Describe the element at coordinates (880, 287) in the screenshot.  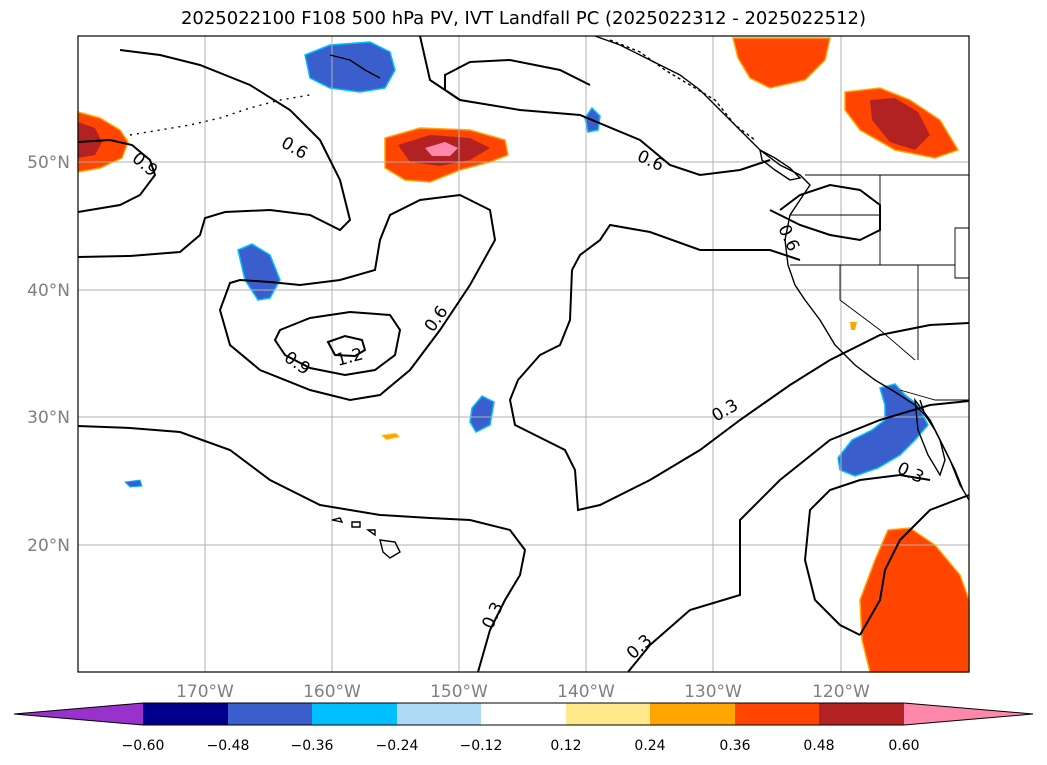
I see `borders` at that location.